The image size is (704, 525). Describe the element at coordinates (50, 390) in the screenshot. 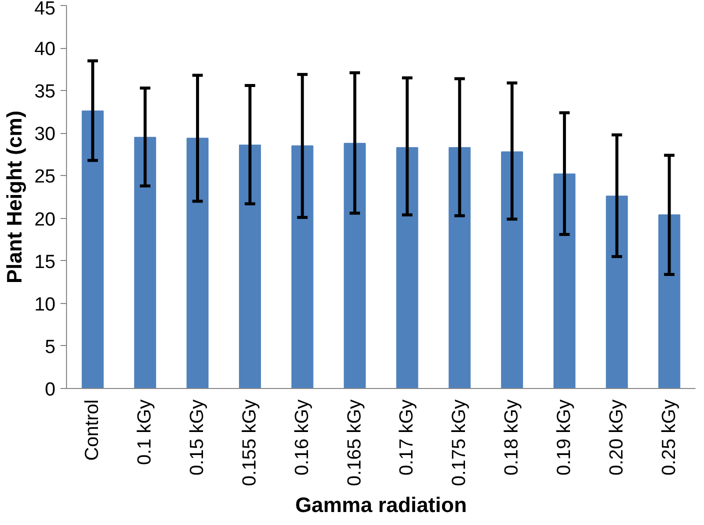

I see `y-tick-label: 0` at that location.